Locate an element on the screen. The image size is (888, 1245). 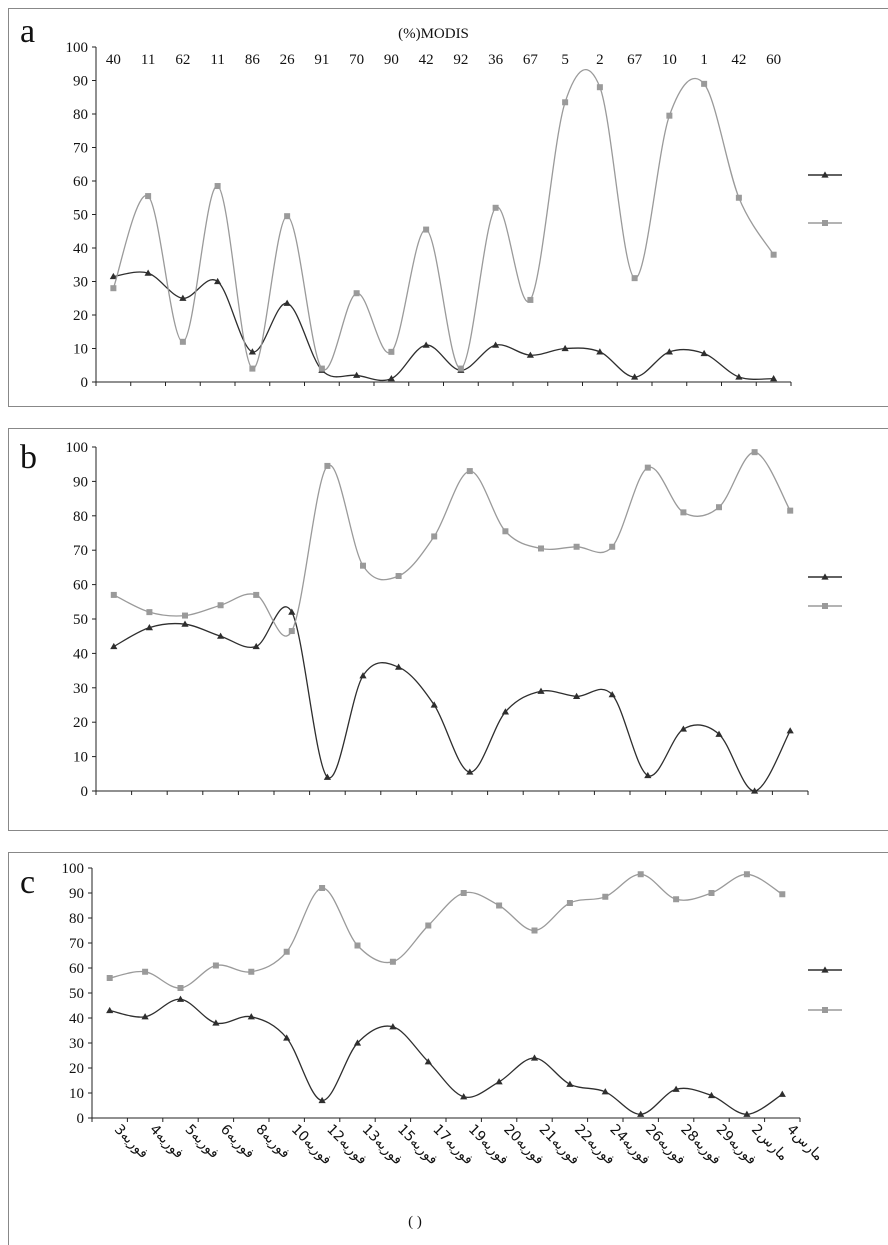
top-tick-label: 60 is located at coordinates (773, 60).